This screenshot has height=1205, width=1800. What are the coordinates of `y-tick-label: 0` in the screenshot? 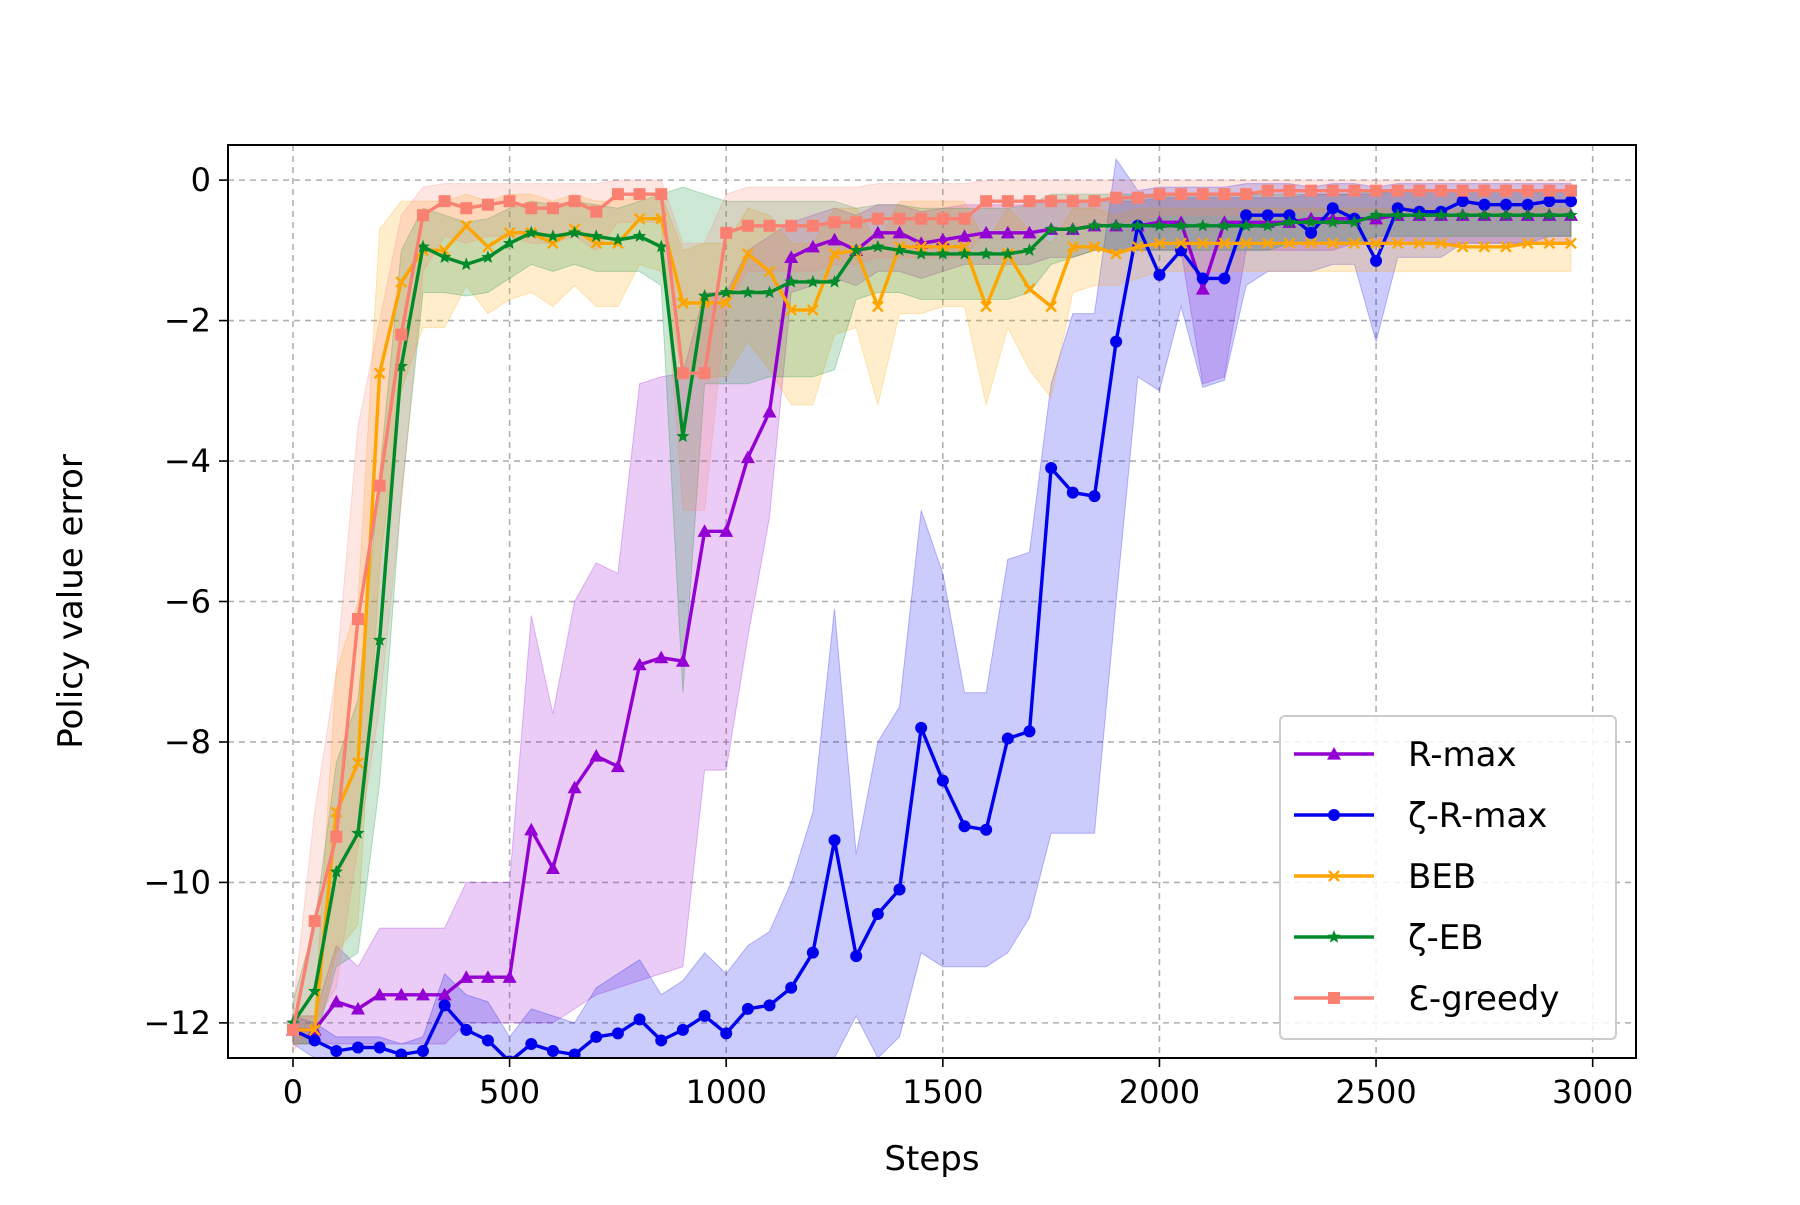 It's located at (201, 180).